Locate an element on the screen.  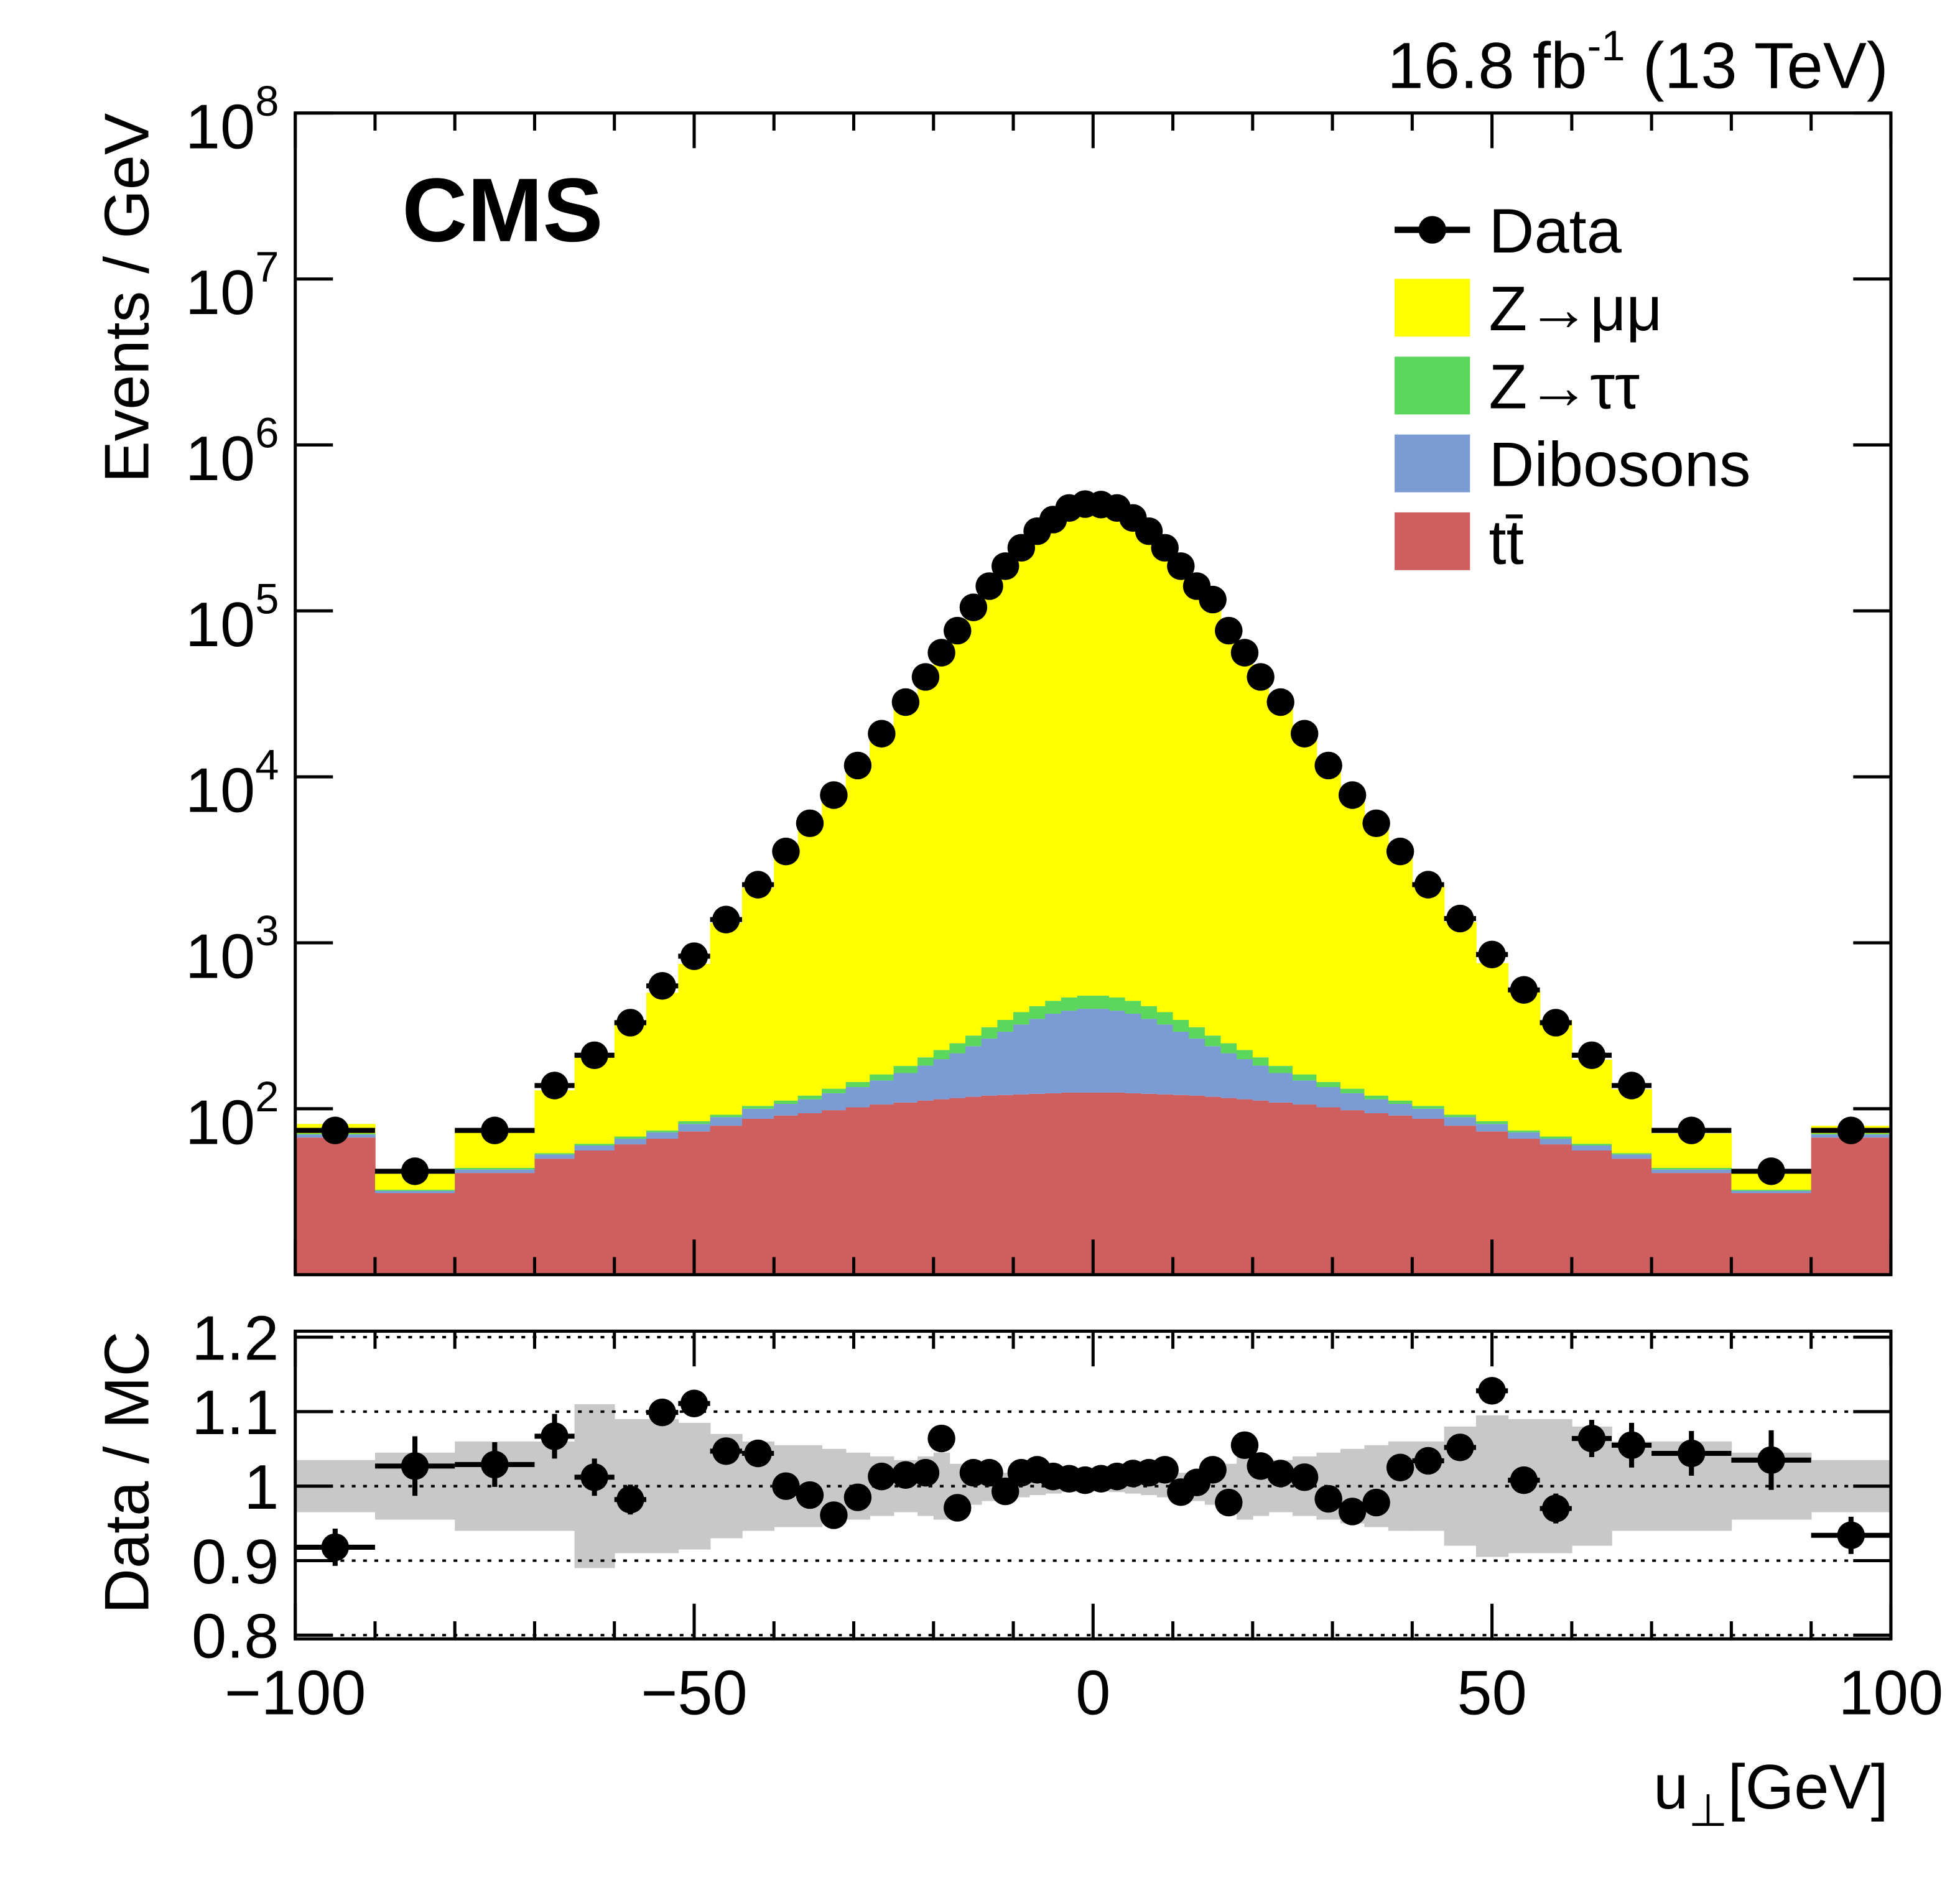
y-tick-label: 10⁸ is located at coordinates (232, 120).